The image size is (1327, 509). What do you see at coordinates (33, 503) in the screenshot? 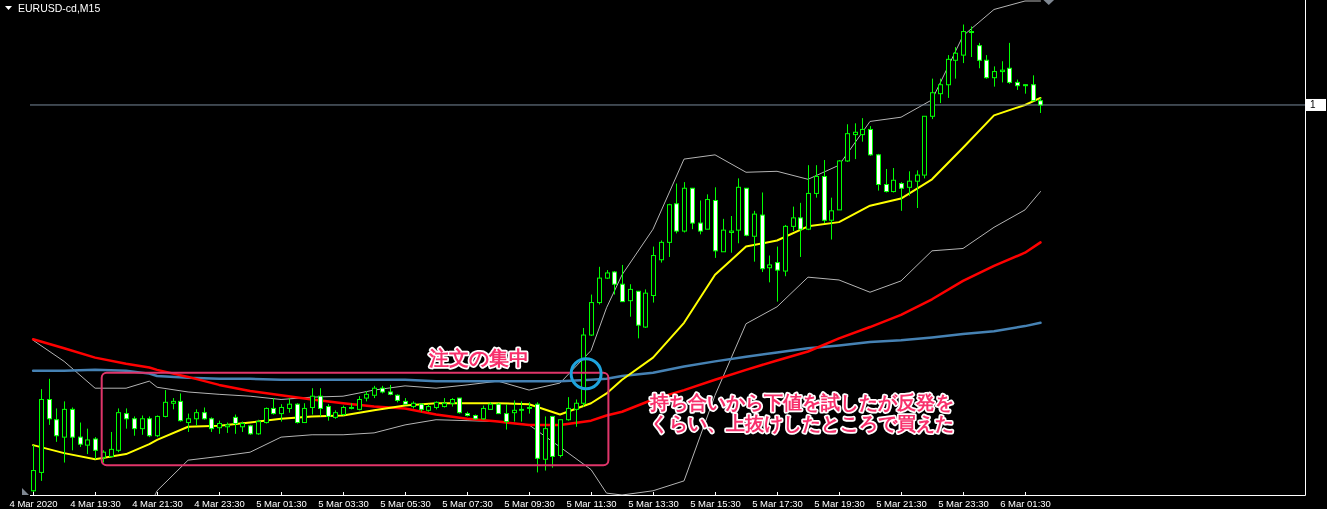
I see `x-tick-label: 4 Mar 2020` at bounding box center [33, 503].